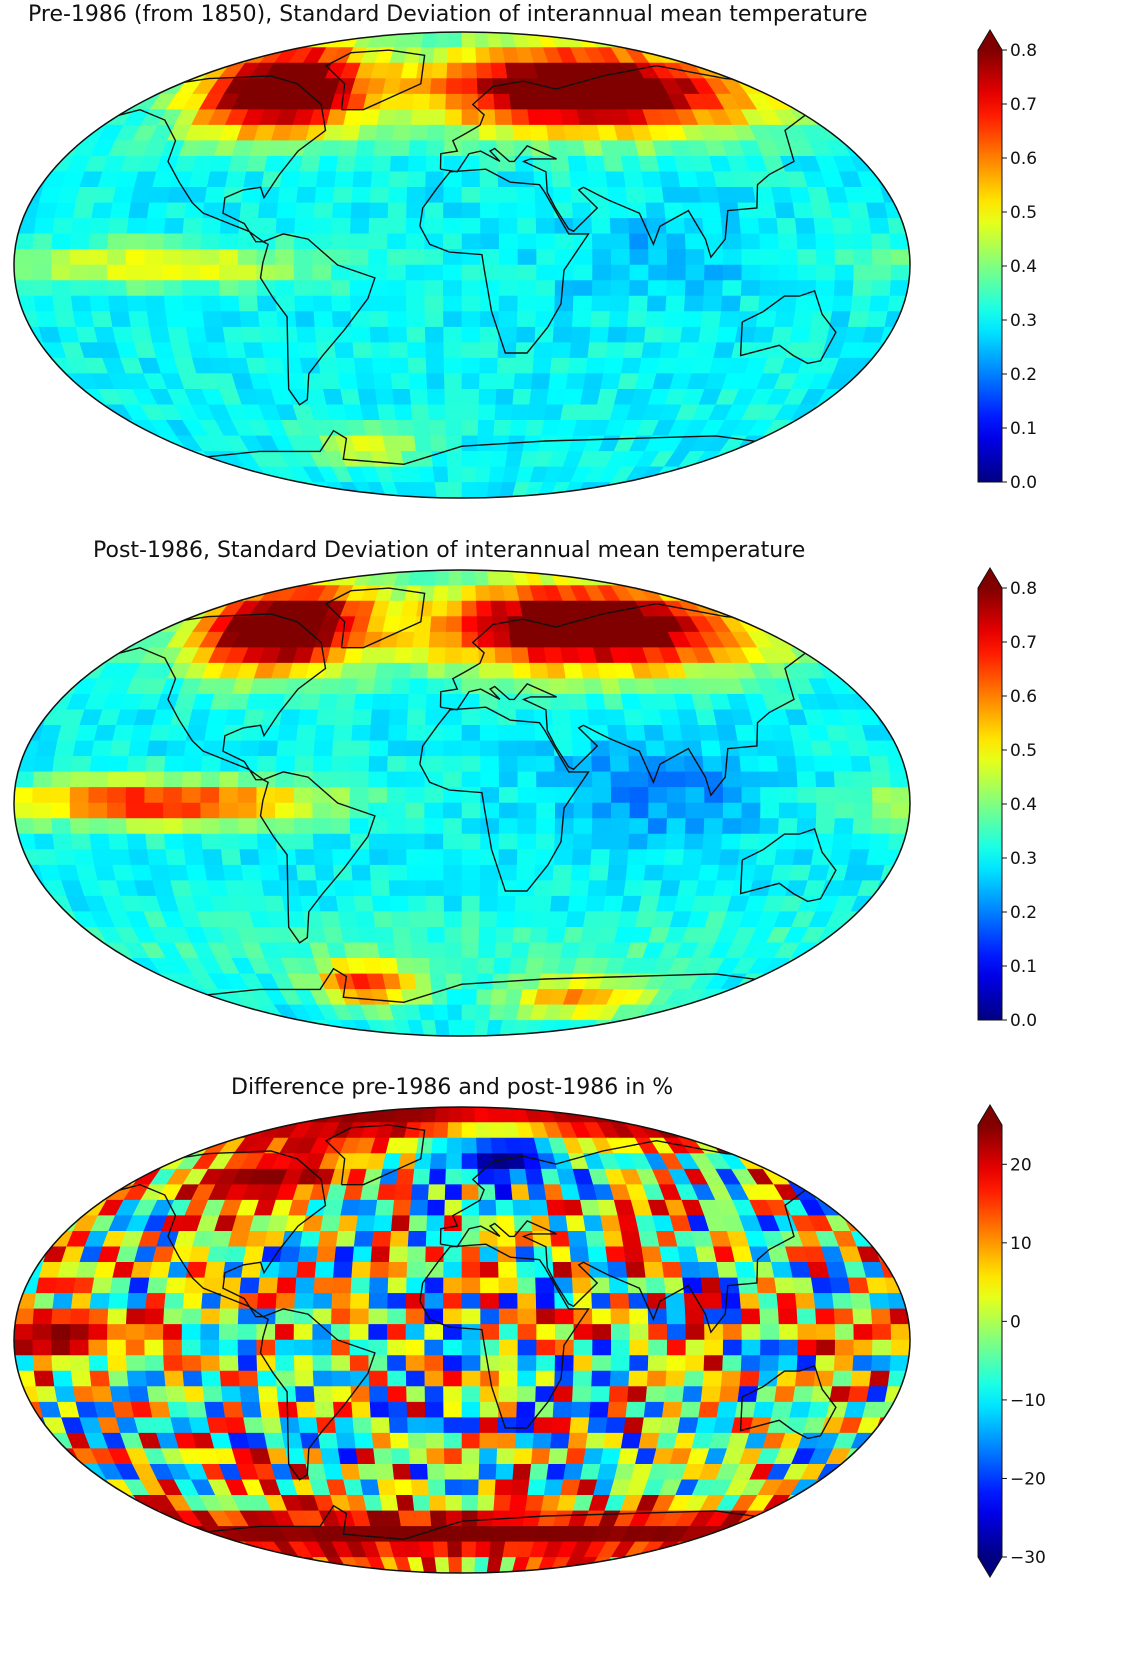  What do you see at coordinates (1023, 805) in the screenshot?
I see `colorbar-tick-label: 0.4` at bounding box center [1023, 805].